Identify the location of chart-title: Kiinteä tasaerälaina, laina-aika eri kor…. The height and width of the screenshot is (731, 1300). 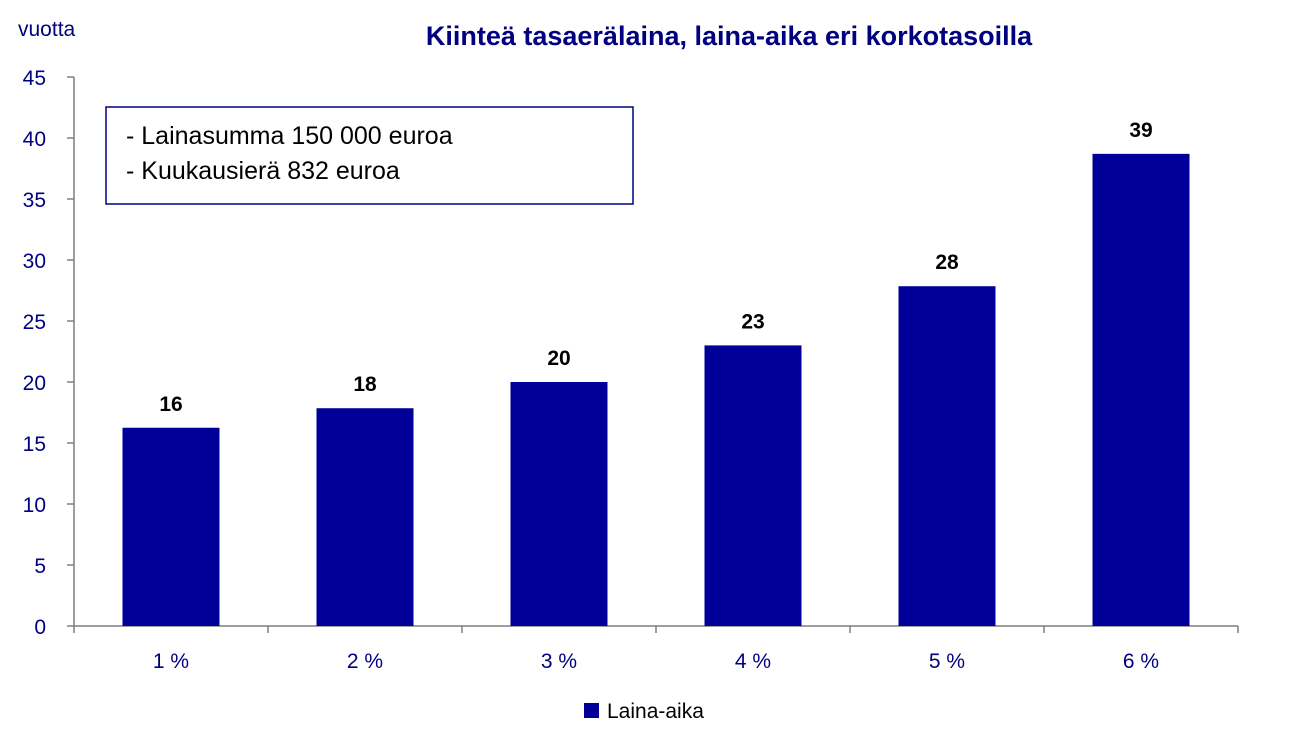
(729, 36).